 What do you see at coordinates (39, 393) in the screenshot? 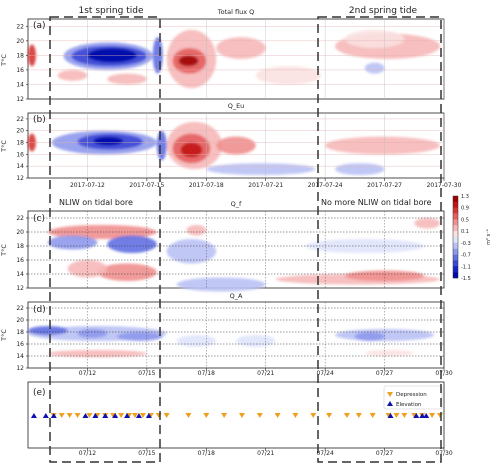
I see `panel-e-label: (e)` at bounding box center [39, 393].